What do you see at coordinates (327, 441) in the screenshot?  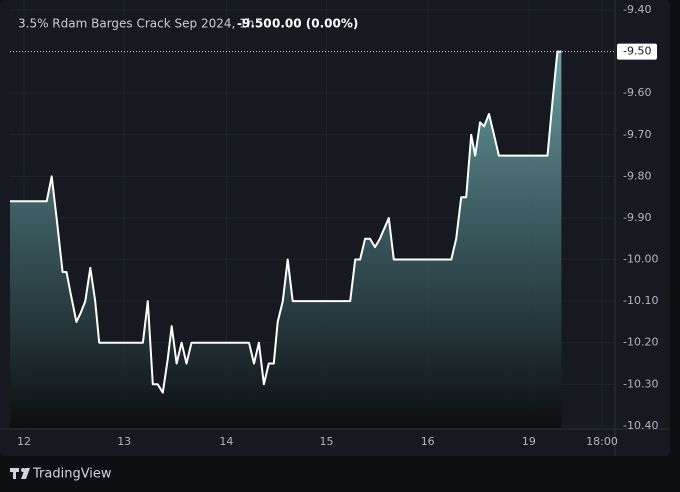 I see `x-tick-label: 15` at bounding box center [327, 441].